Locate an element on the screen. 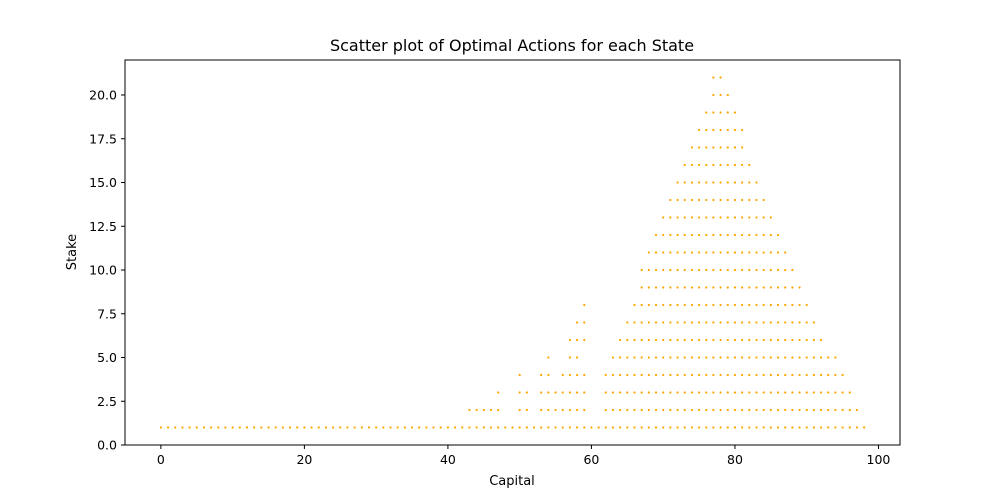 This screenshot has height=500, width=1000. y-tick-label: 20.0 is located at coordinates (103, 95).